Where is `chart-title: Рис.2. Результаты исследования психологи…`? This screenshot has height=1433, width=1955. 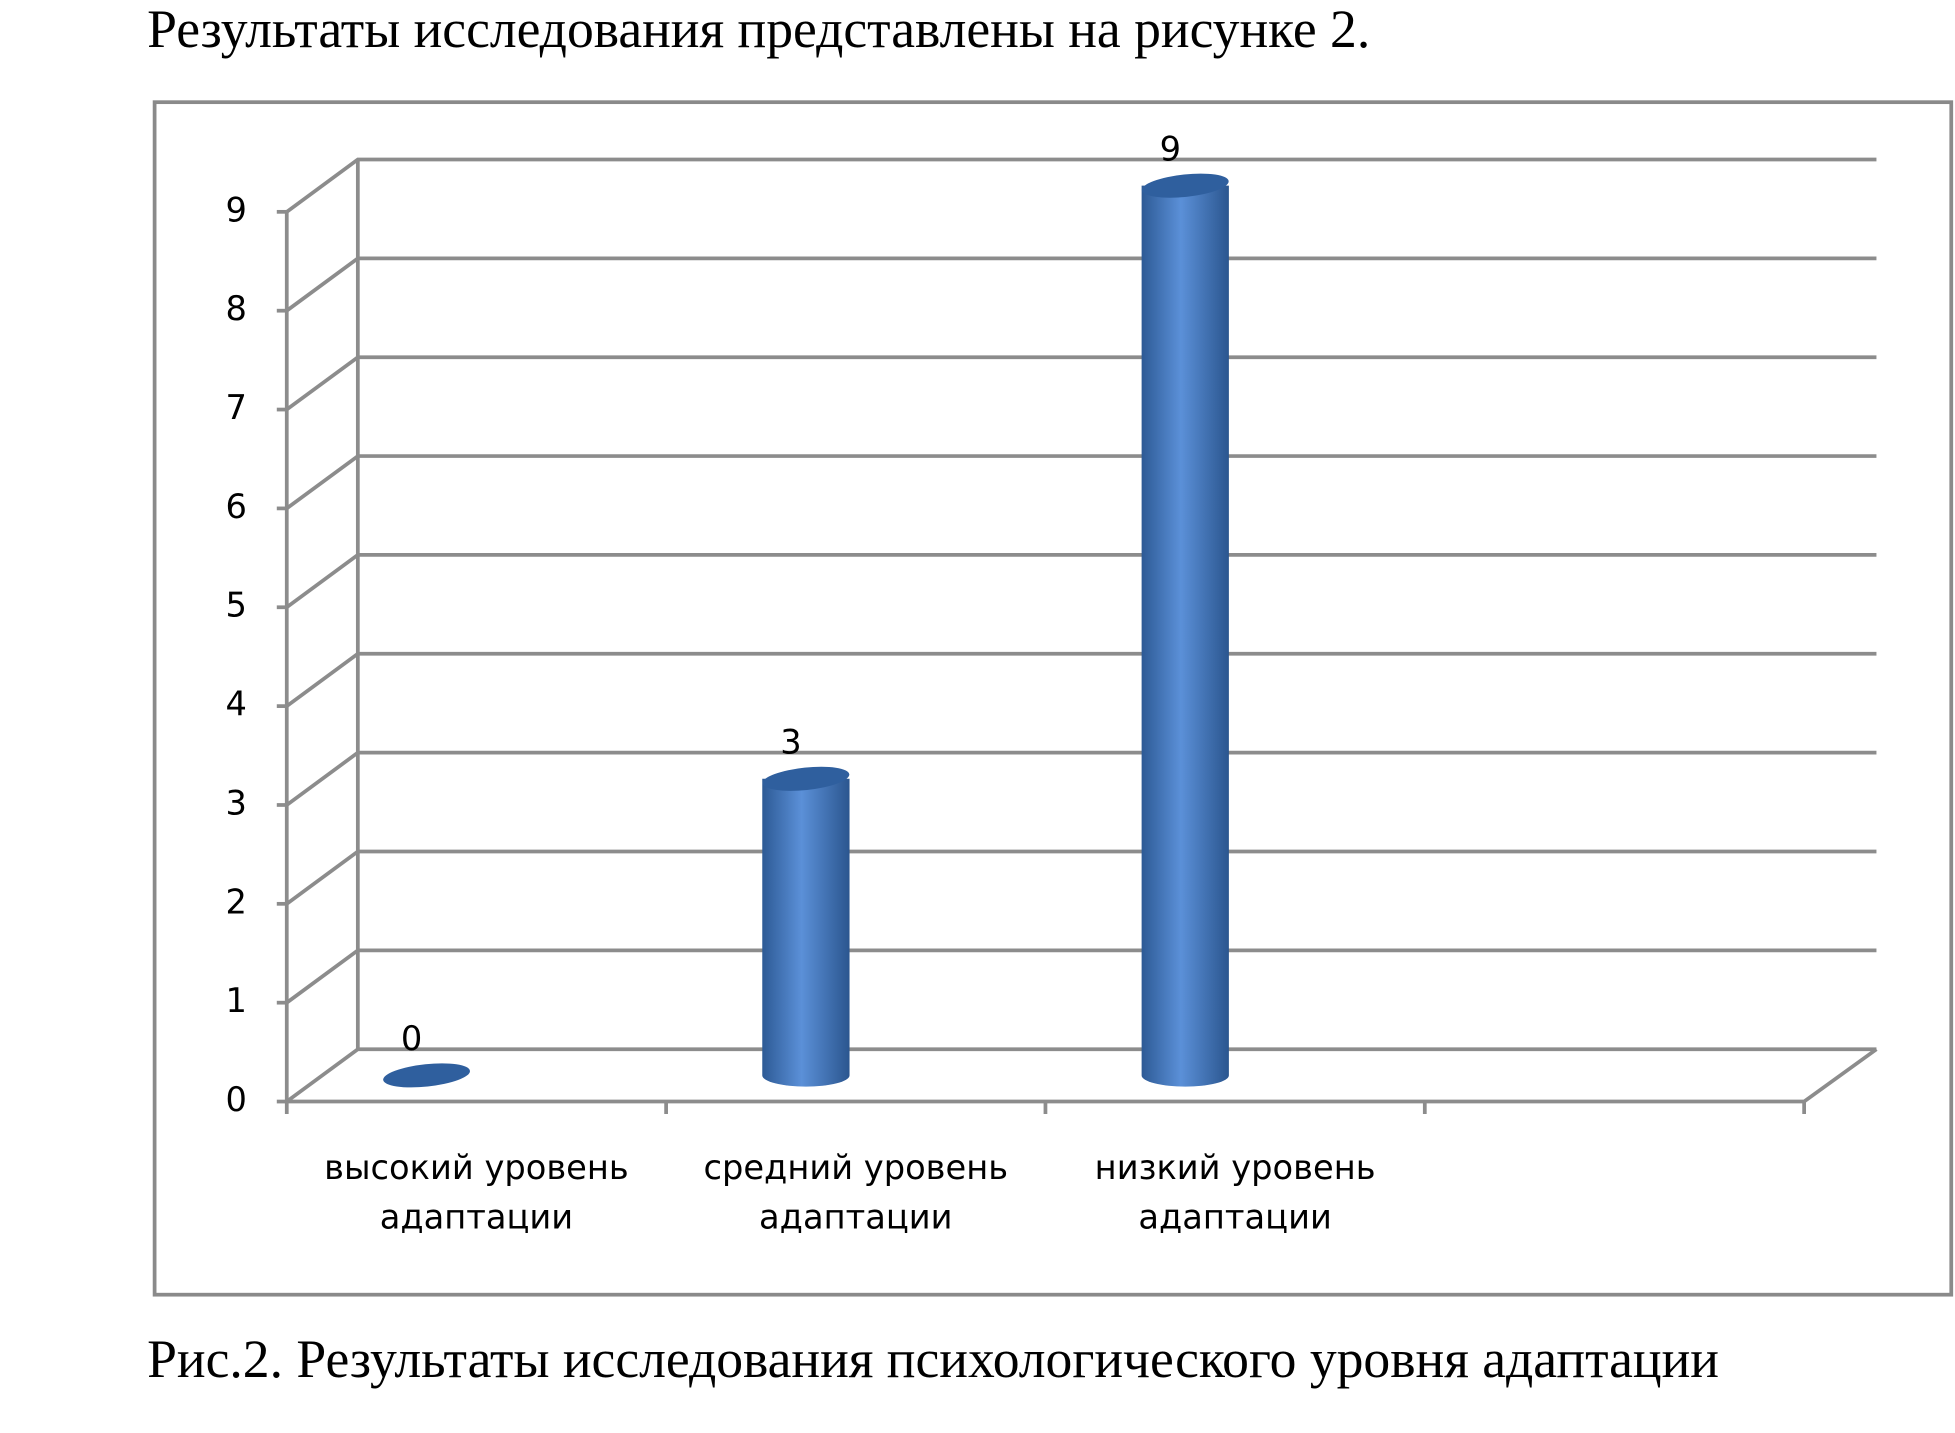 chart-title: Рис.2. Результаты исследования психологи… is located at coordinates (933, 1359).